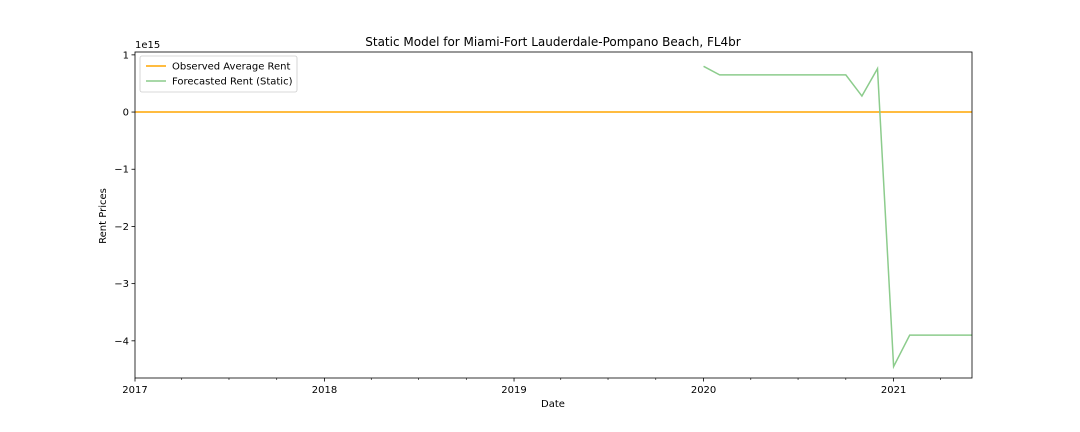 The image size is (1080, 432). What do you see at coordinates (126, 55) in the screenshot?
I see `y-tick-label: 1` at bounding box center [126, 55].